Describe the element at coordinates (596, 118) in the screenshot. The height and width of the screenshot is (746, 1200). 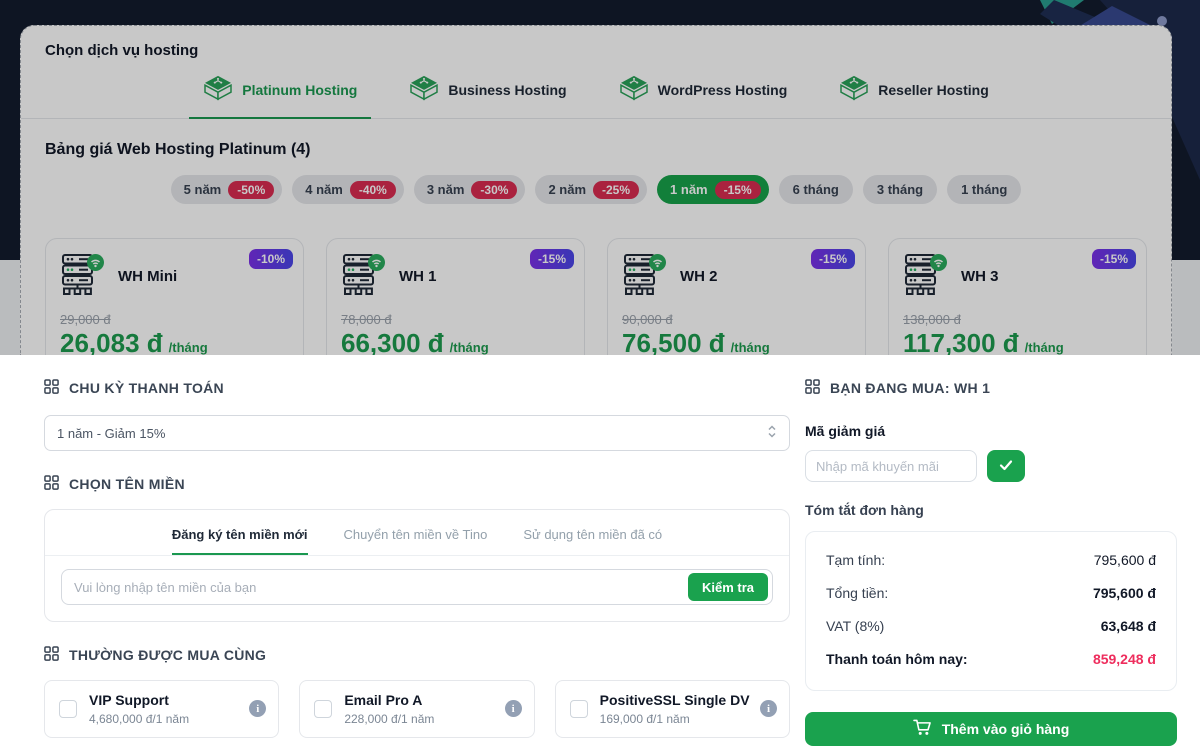
I see `tabs-divider` at that location.